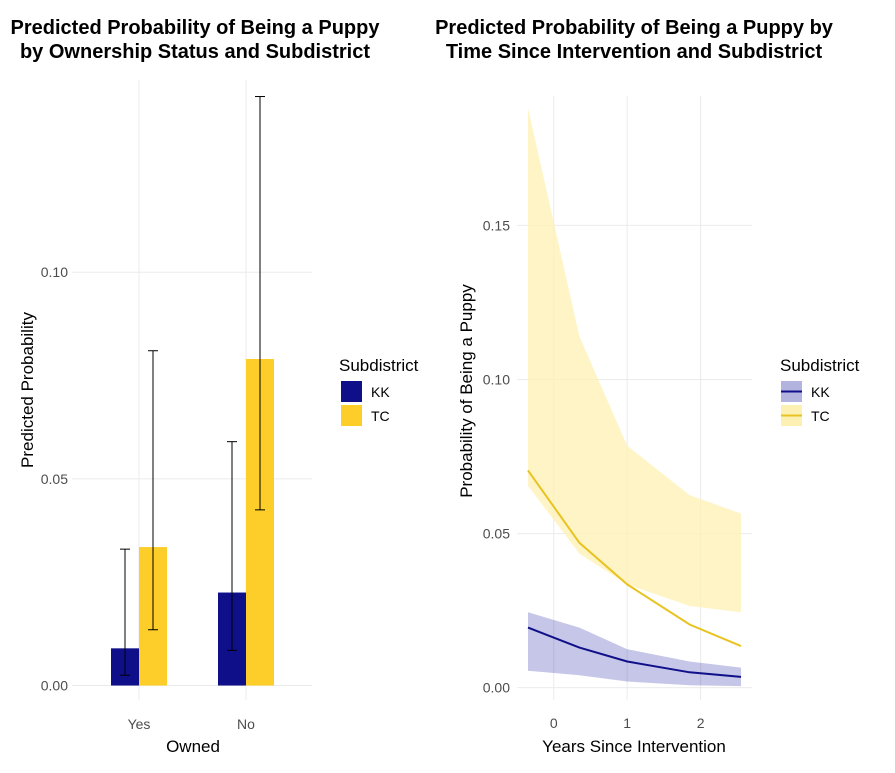  Describe the element at coordinates (195, 52) in the screenshot. I see `left-chart-title: by Ownership Status and Subdistrict` at that location.